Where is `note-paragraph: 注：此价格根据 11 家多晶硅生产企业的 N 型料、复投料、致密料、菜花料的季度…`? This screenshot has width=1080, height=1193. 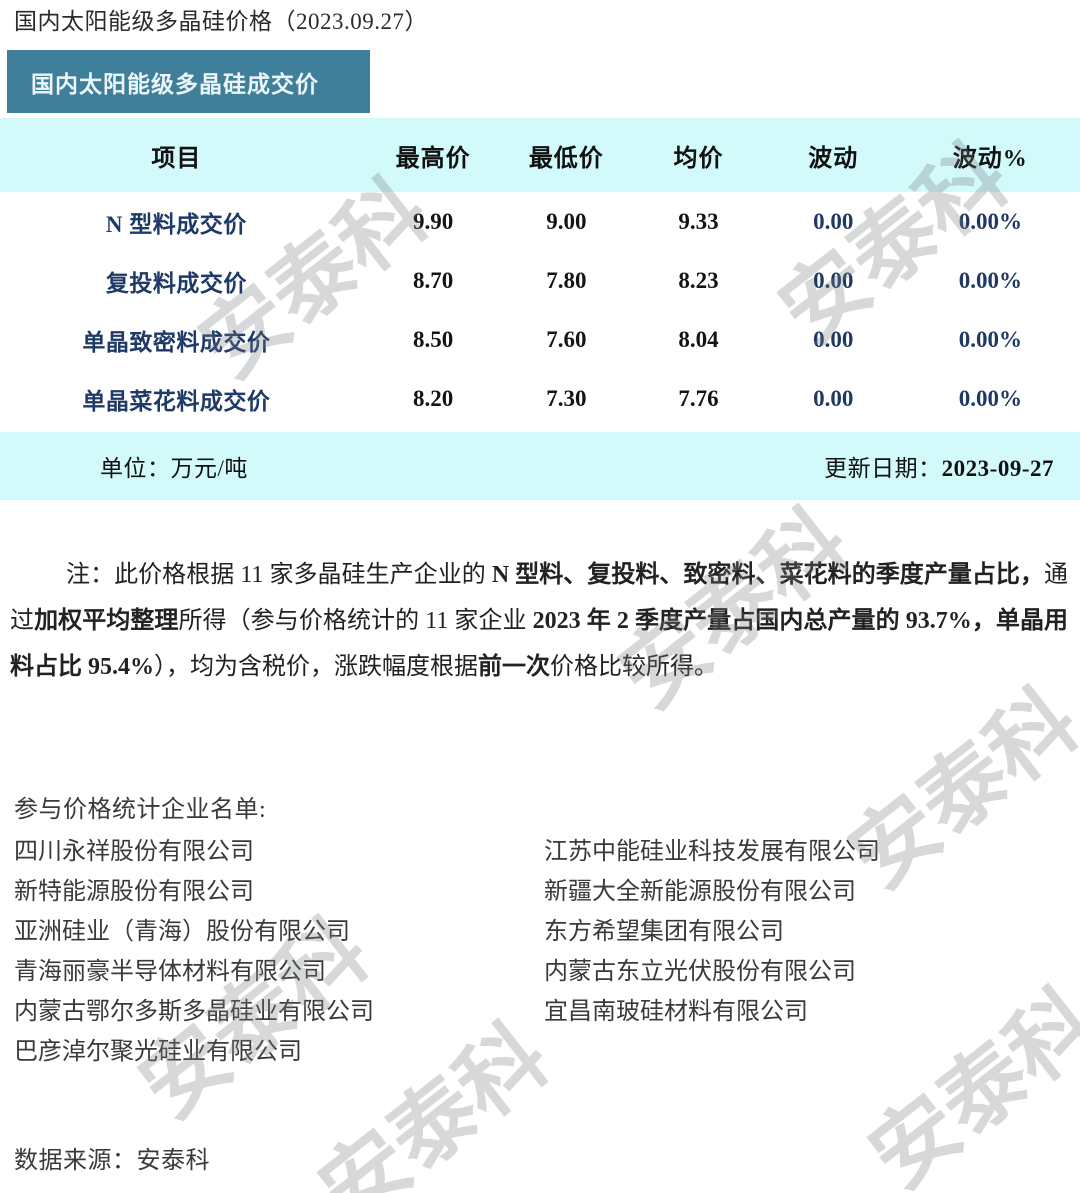
note-paragraph: 注：此价格根据 11 家多晶硅生产企业的 N 型料、复投料、致密料、菜花料的季度… is located at coordinates (539, 621).